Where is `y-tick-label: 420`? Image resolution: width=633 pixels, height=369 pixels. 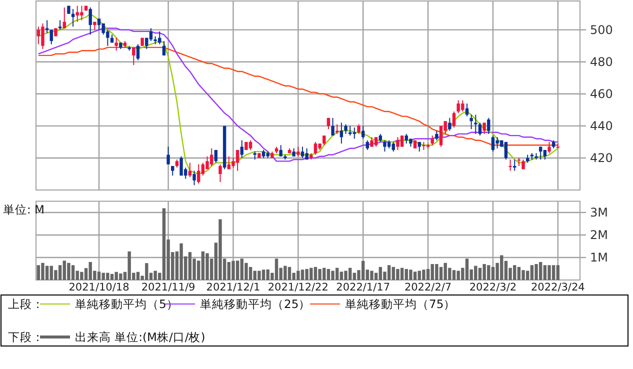
y-tick-label: 420 is located at coordinates (601, 158).